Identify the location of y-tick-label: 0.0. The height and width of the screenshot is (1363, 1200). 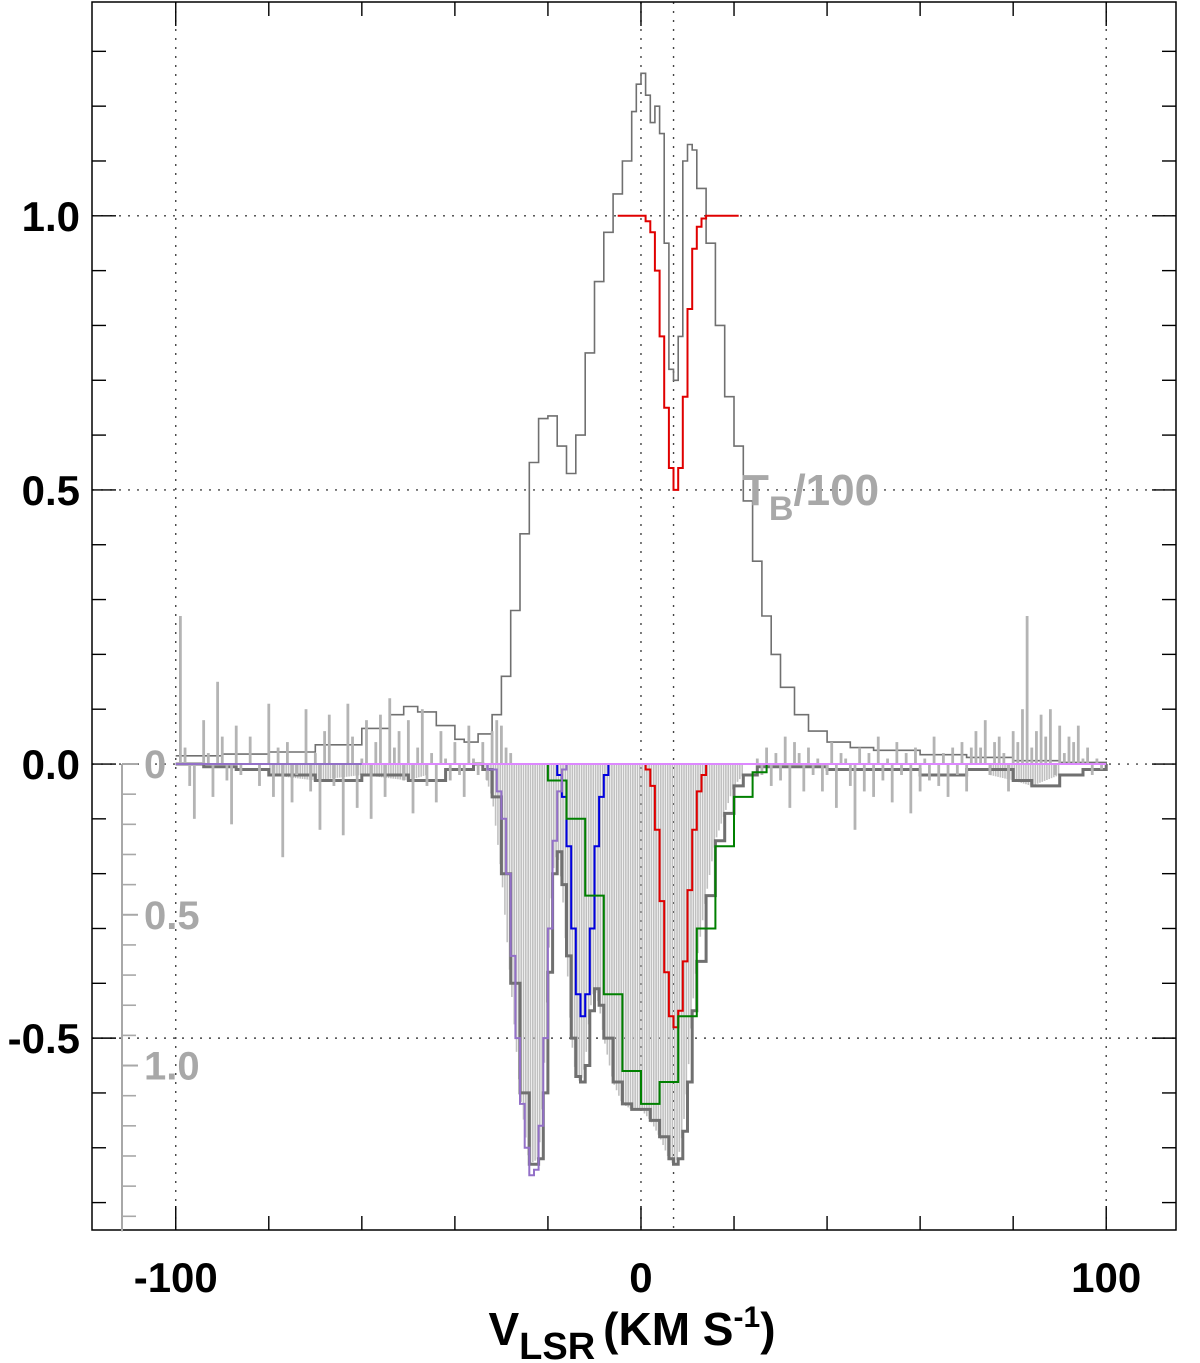
(51, 764).